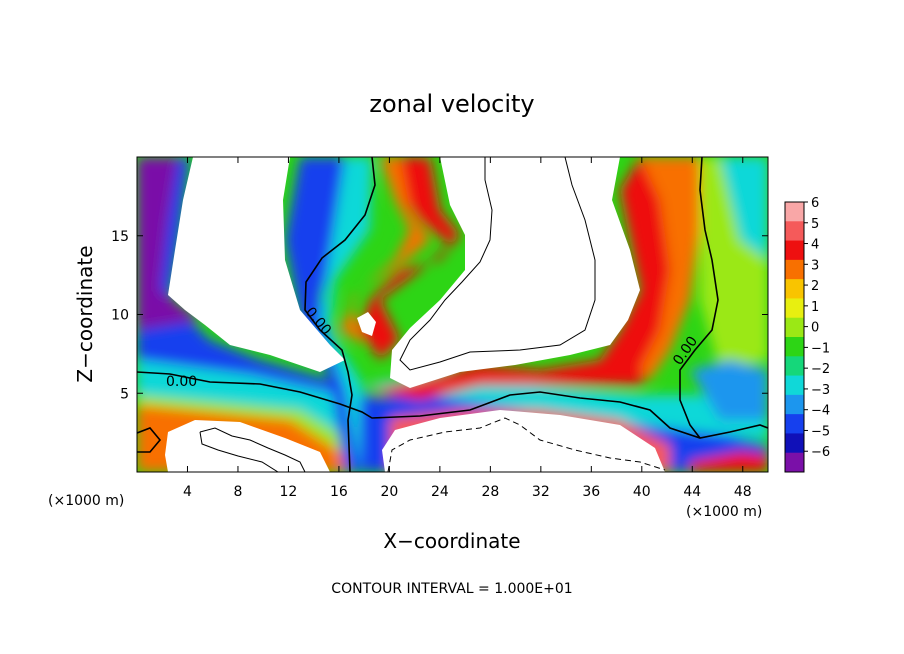 The image size is (904, 654). What do you see at coordinates (120, 237) in the screenshot?
I see `y-tick-label: 15` at bounding box center [120, 237].